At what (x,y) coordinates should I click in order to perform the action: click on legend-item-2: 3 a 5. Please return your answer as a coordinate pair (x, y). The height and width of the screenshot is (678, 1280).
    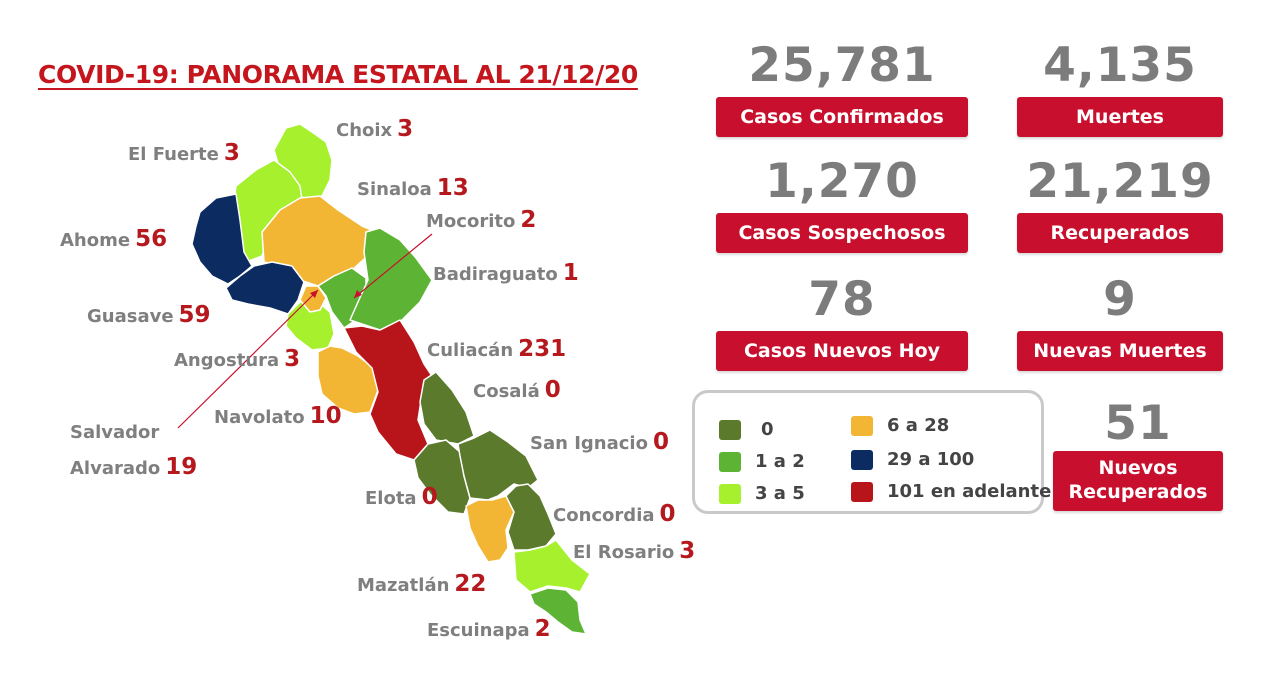
    Looking at the image, I should click on (762, 493).